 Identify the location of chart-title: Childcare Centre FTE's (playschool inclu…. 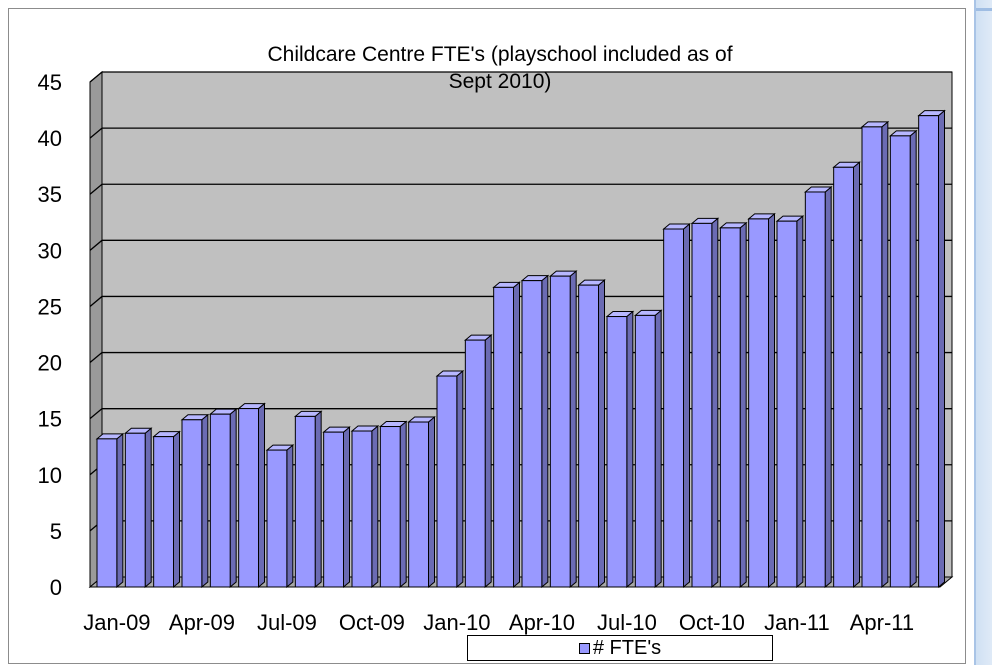
(499, 54).